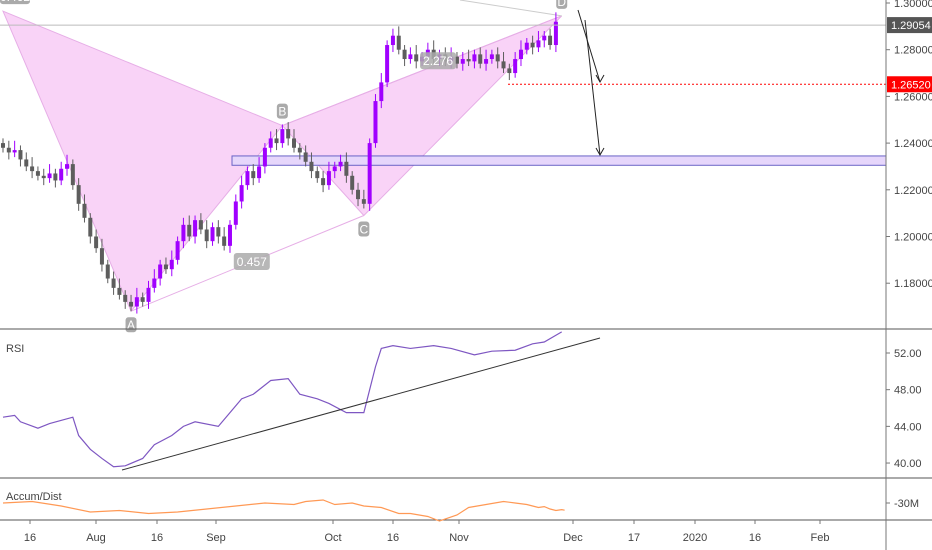 The image size is (932, 550). What do you see at coordinates (573, 538) in the screenshot?
I see `time-tick-label: Dec` at bounding box center [573, 538].